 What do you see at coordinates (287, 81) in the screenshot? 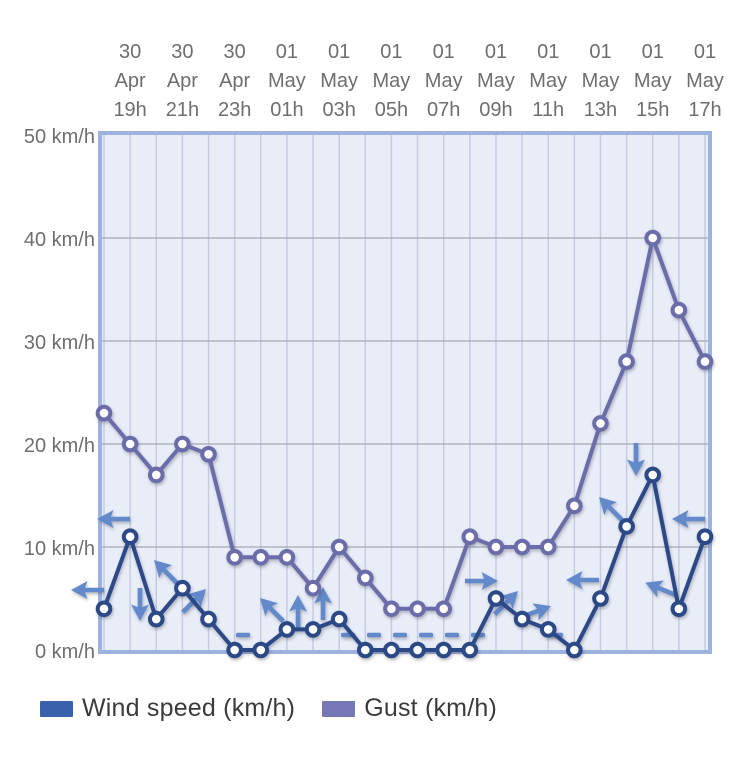
I see `x-axis-label: 01 May 01h` at bounding box center [287, 81].